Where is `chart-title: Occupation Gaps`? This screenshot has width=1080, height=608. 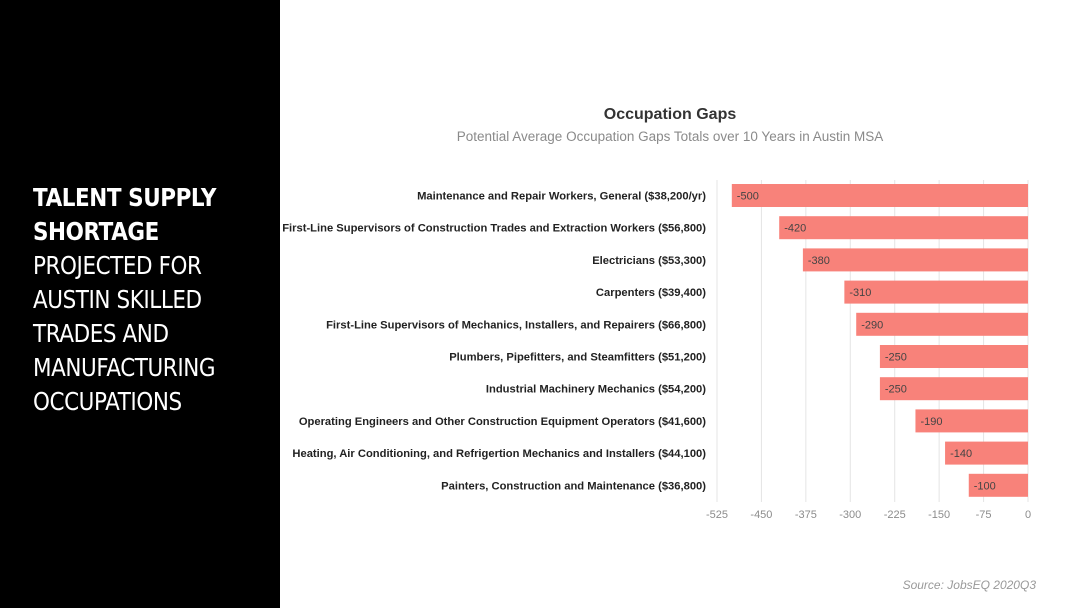
chart-title: Occupation Gaps is located at coordinates (670, 114).